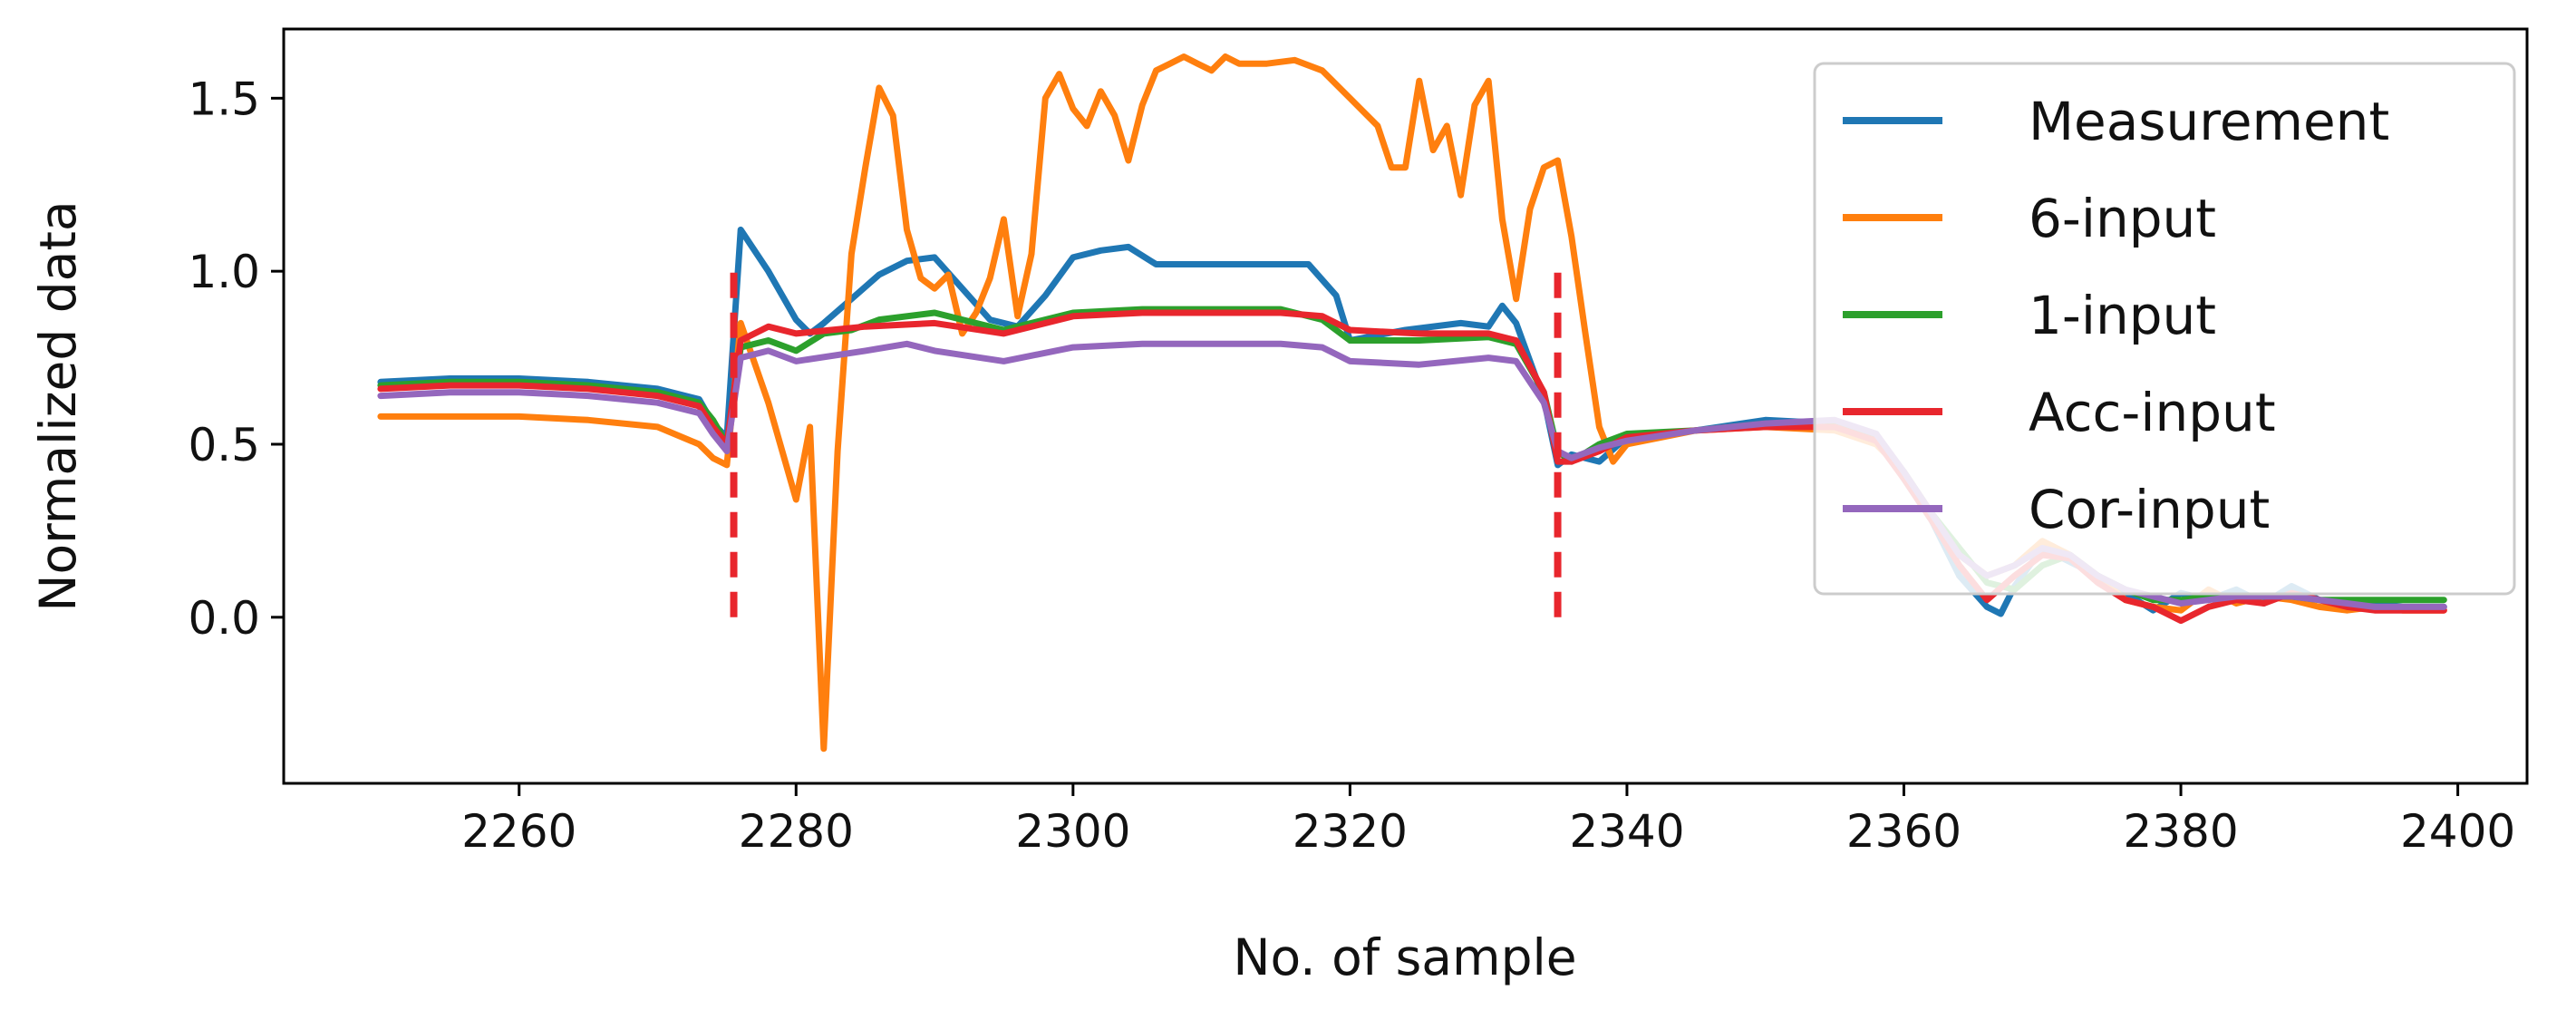  I want to click on legend-box, so click(2164, 329).